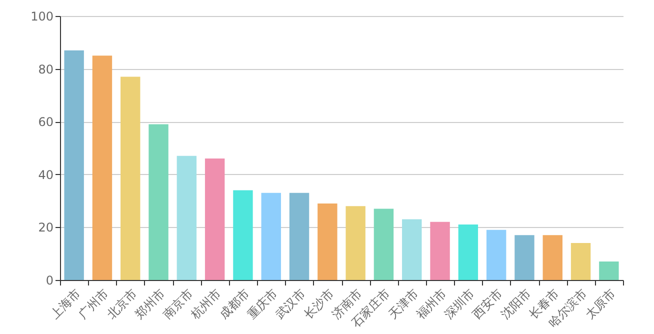 The width and height of the screenshot is (654, 334). What do you see at coordinates (46, 175) in the screenshot?
I see `y-tick-label: 40` at bounding box center [46, 175].